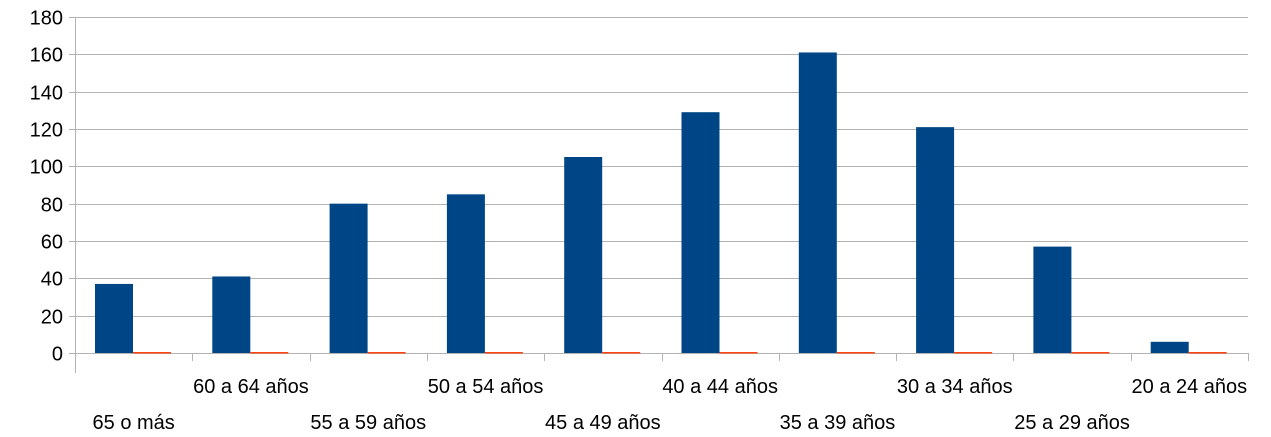 This screenshot has height=437, width=1271. I want to click on y-tick-labels: 0 20 40 60 80 100 120 140 160 180, so click(46, 187).